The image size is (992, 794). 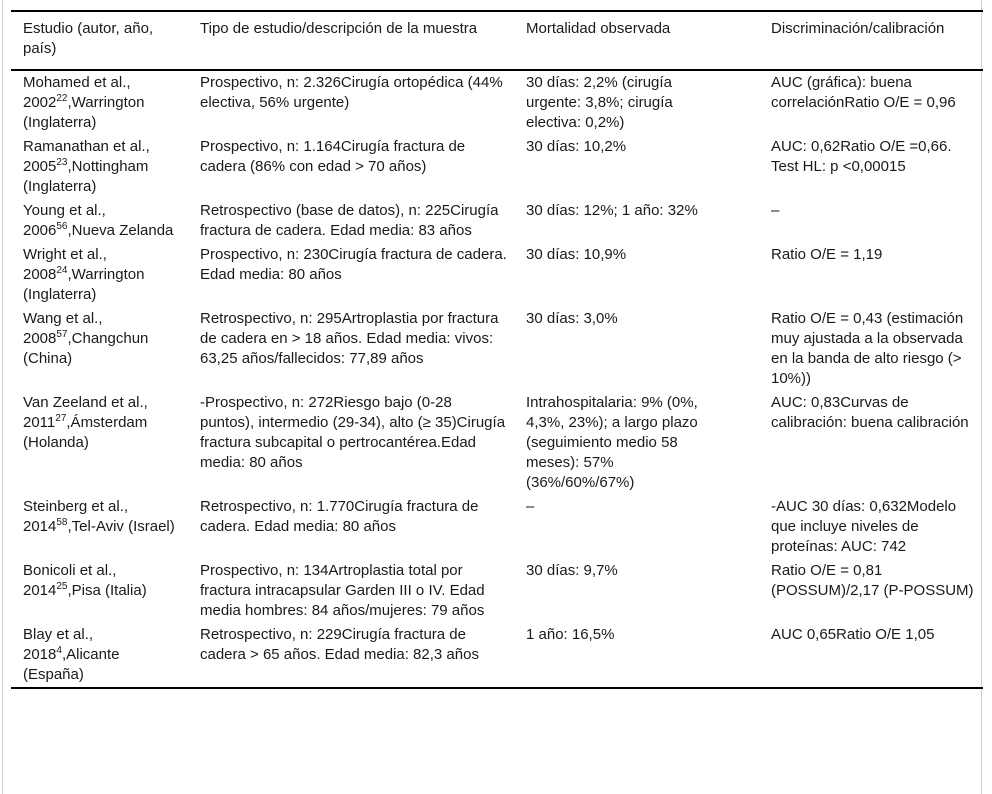 What do you see at coordinates (576, 146) in the screenshot?
I see `mortality-cell: 30 días: 10,2%` at bounding box center [576, 146].